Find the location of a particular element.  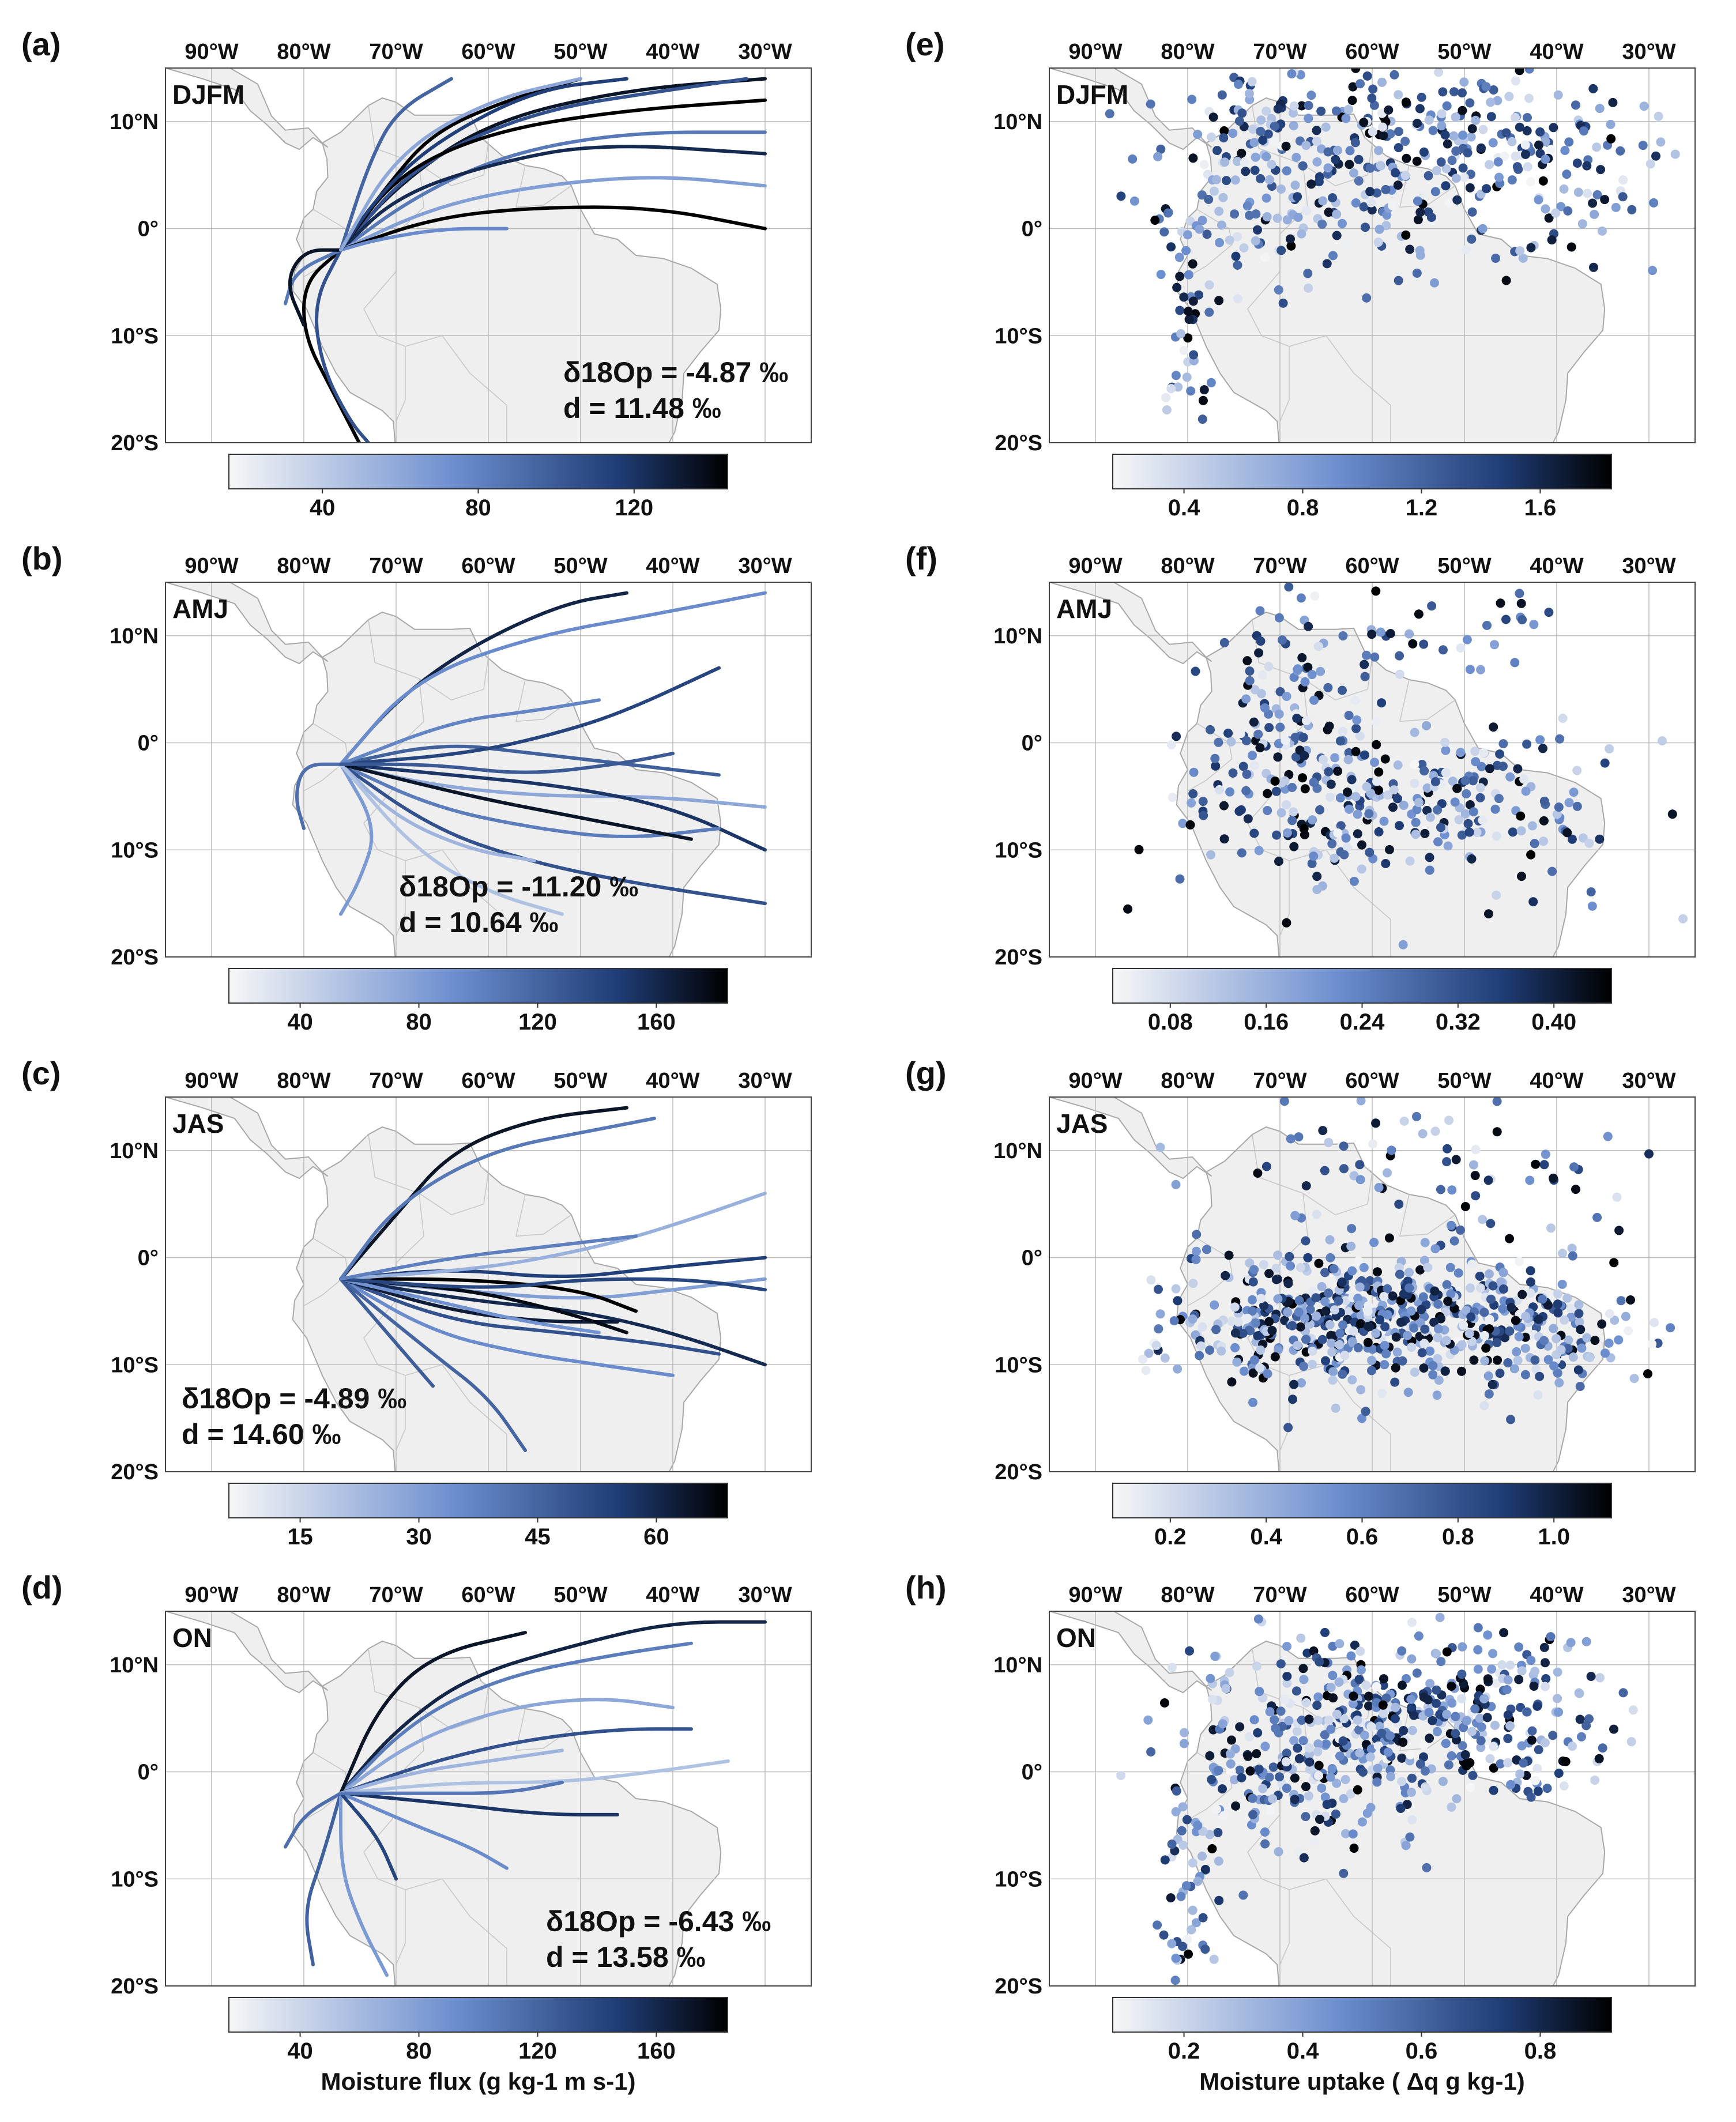

panel-label: (f) is located at coordinates (921, 558).